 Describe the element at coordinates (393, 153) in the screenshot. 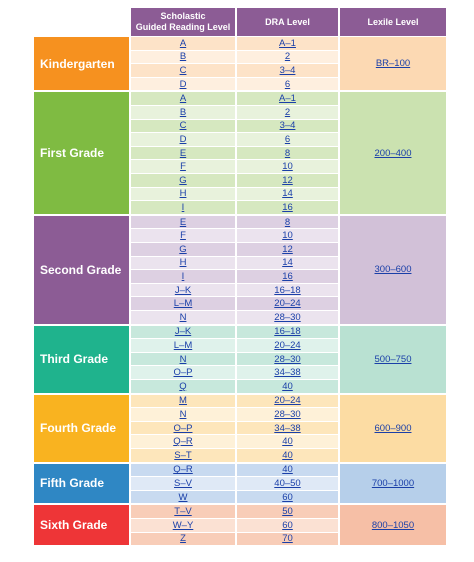

I see `lexile-level-link: 200–400` at that location.